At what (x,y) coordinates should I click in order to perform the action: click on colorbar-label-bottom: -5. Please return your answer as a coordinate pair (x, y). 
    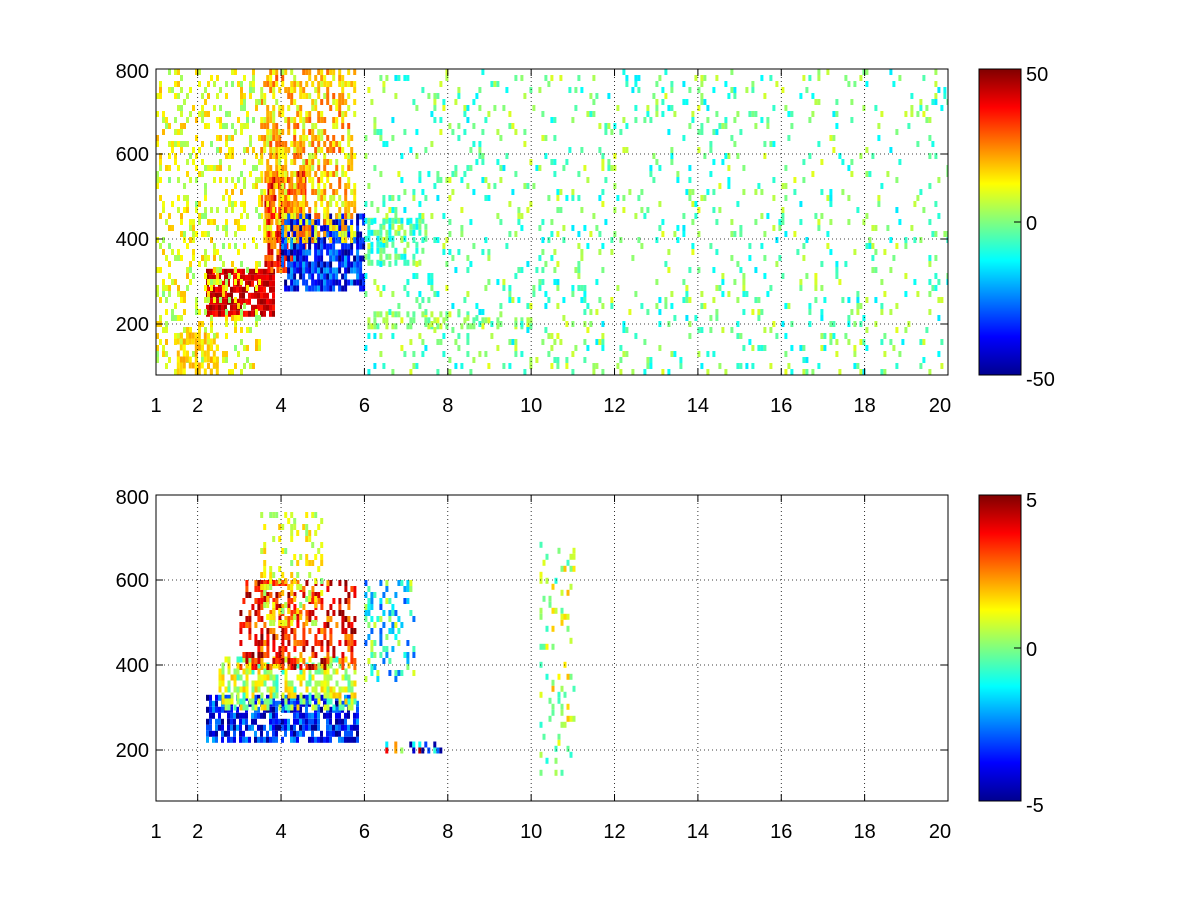
    Looking at the image, I should click on (1035, 806).